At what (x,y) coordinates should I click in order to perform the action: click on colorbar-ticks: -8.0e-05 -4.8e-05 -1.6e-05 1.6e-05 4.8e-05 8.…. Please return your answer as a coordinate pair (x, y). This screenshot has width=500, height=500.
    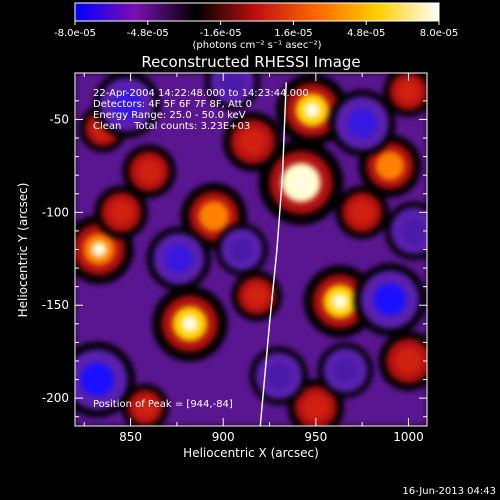
    Looking at the image, I should click on (256, 30).